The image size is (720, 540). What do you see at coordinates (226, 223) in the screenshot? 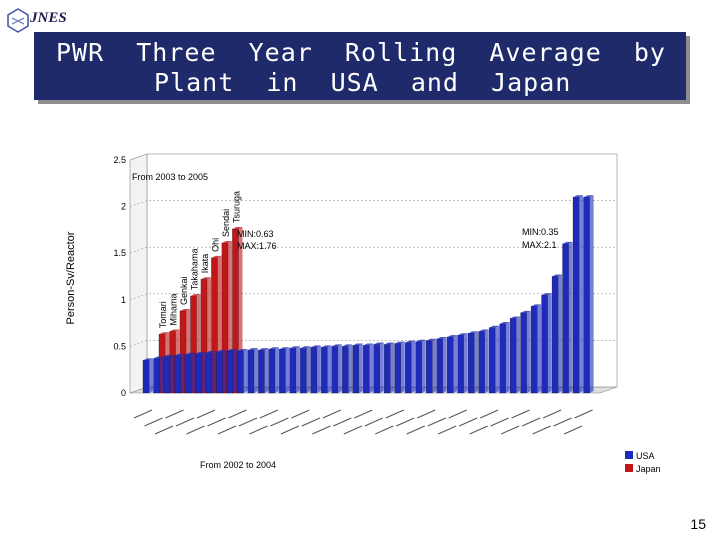
I see `japan-plant-label: Sendai` at bounding box center [226, 223].